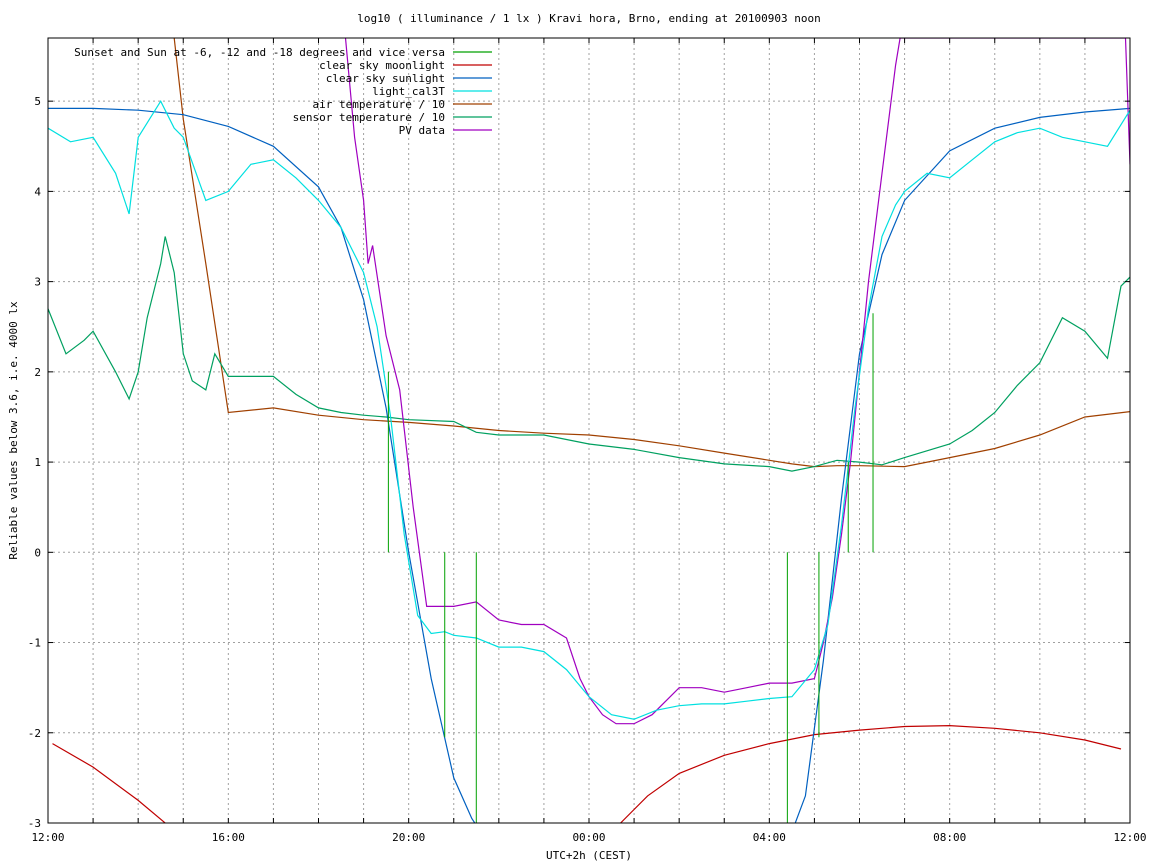  I want to click on legend-label: clear sky sunlight, so click(385, 78).